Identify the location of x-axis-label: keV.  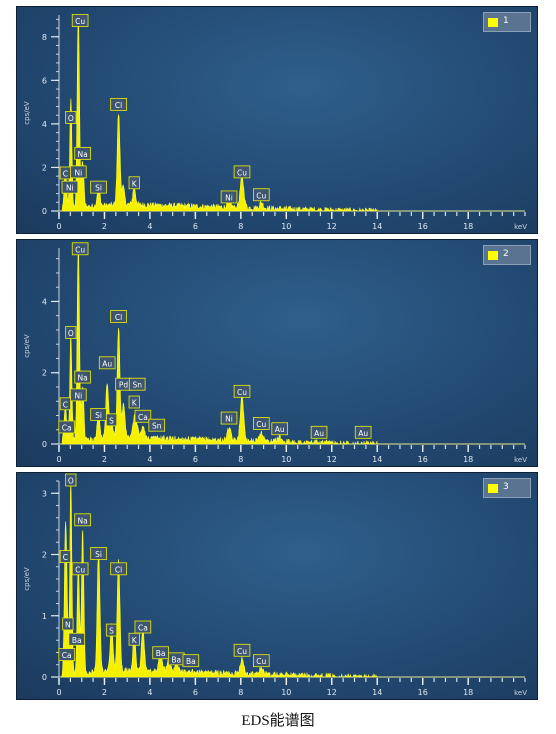
(520, 460).